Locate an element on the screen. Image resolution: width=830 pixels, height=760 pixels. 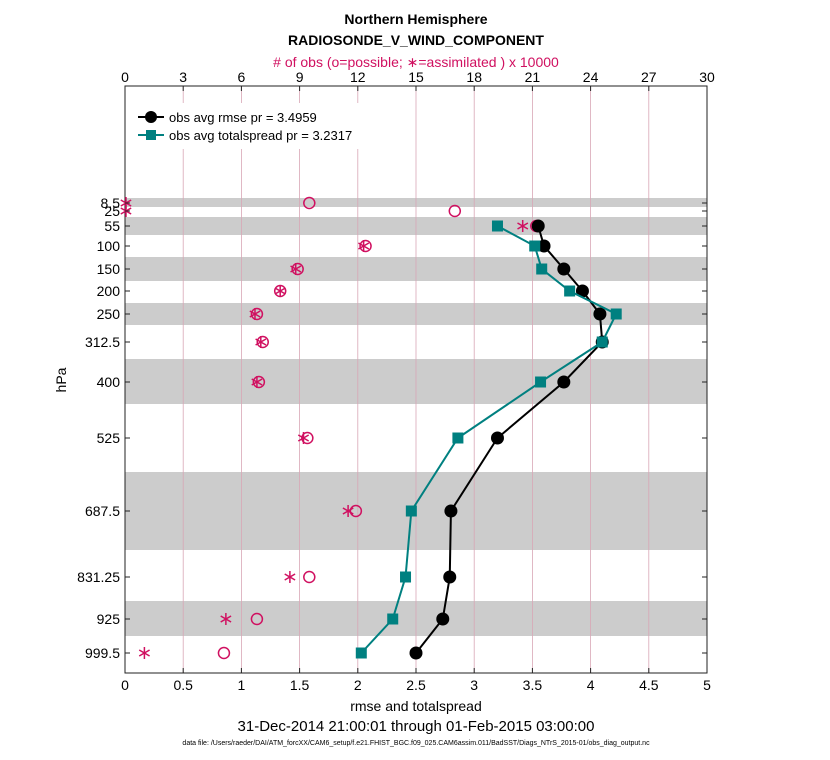
y-tick-label: 250 is located at coordinates (109, 314).